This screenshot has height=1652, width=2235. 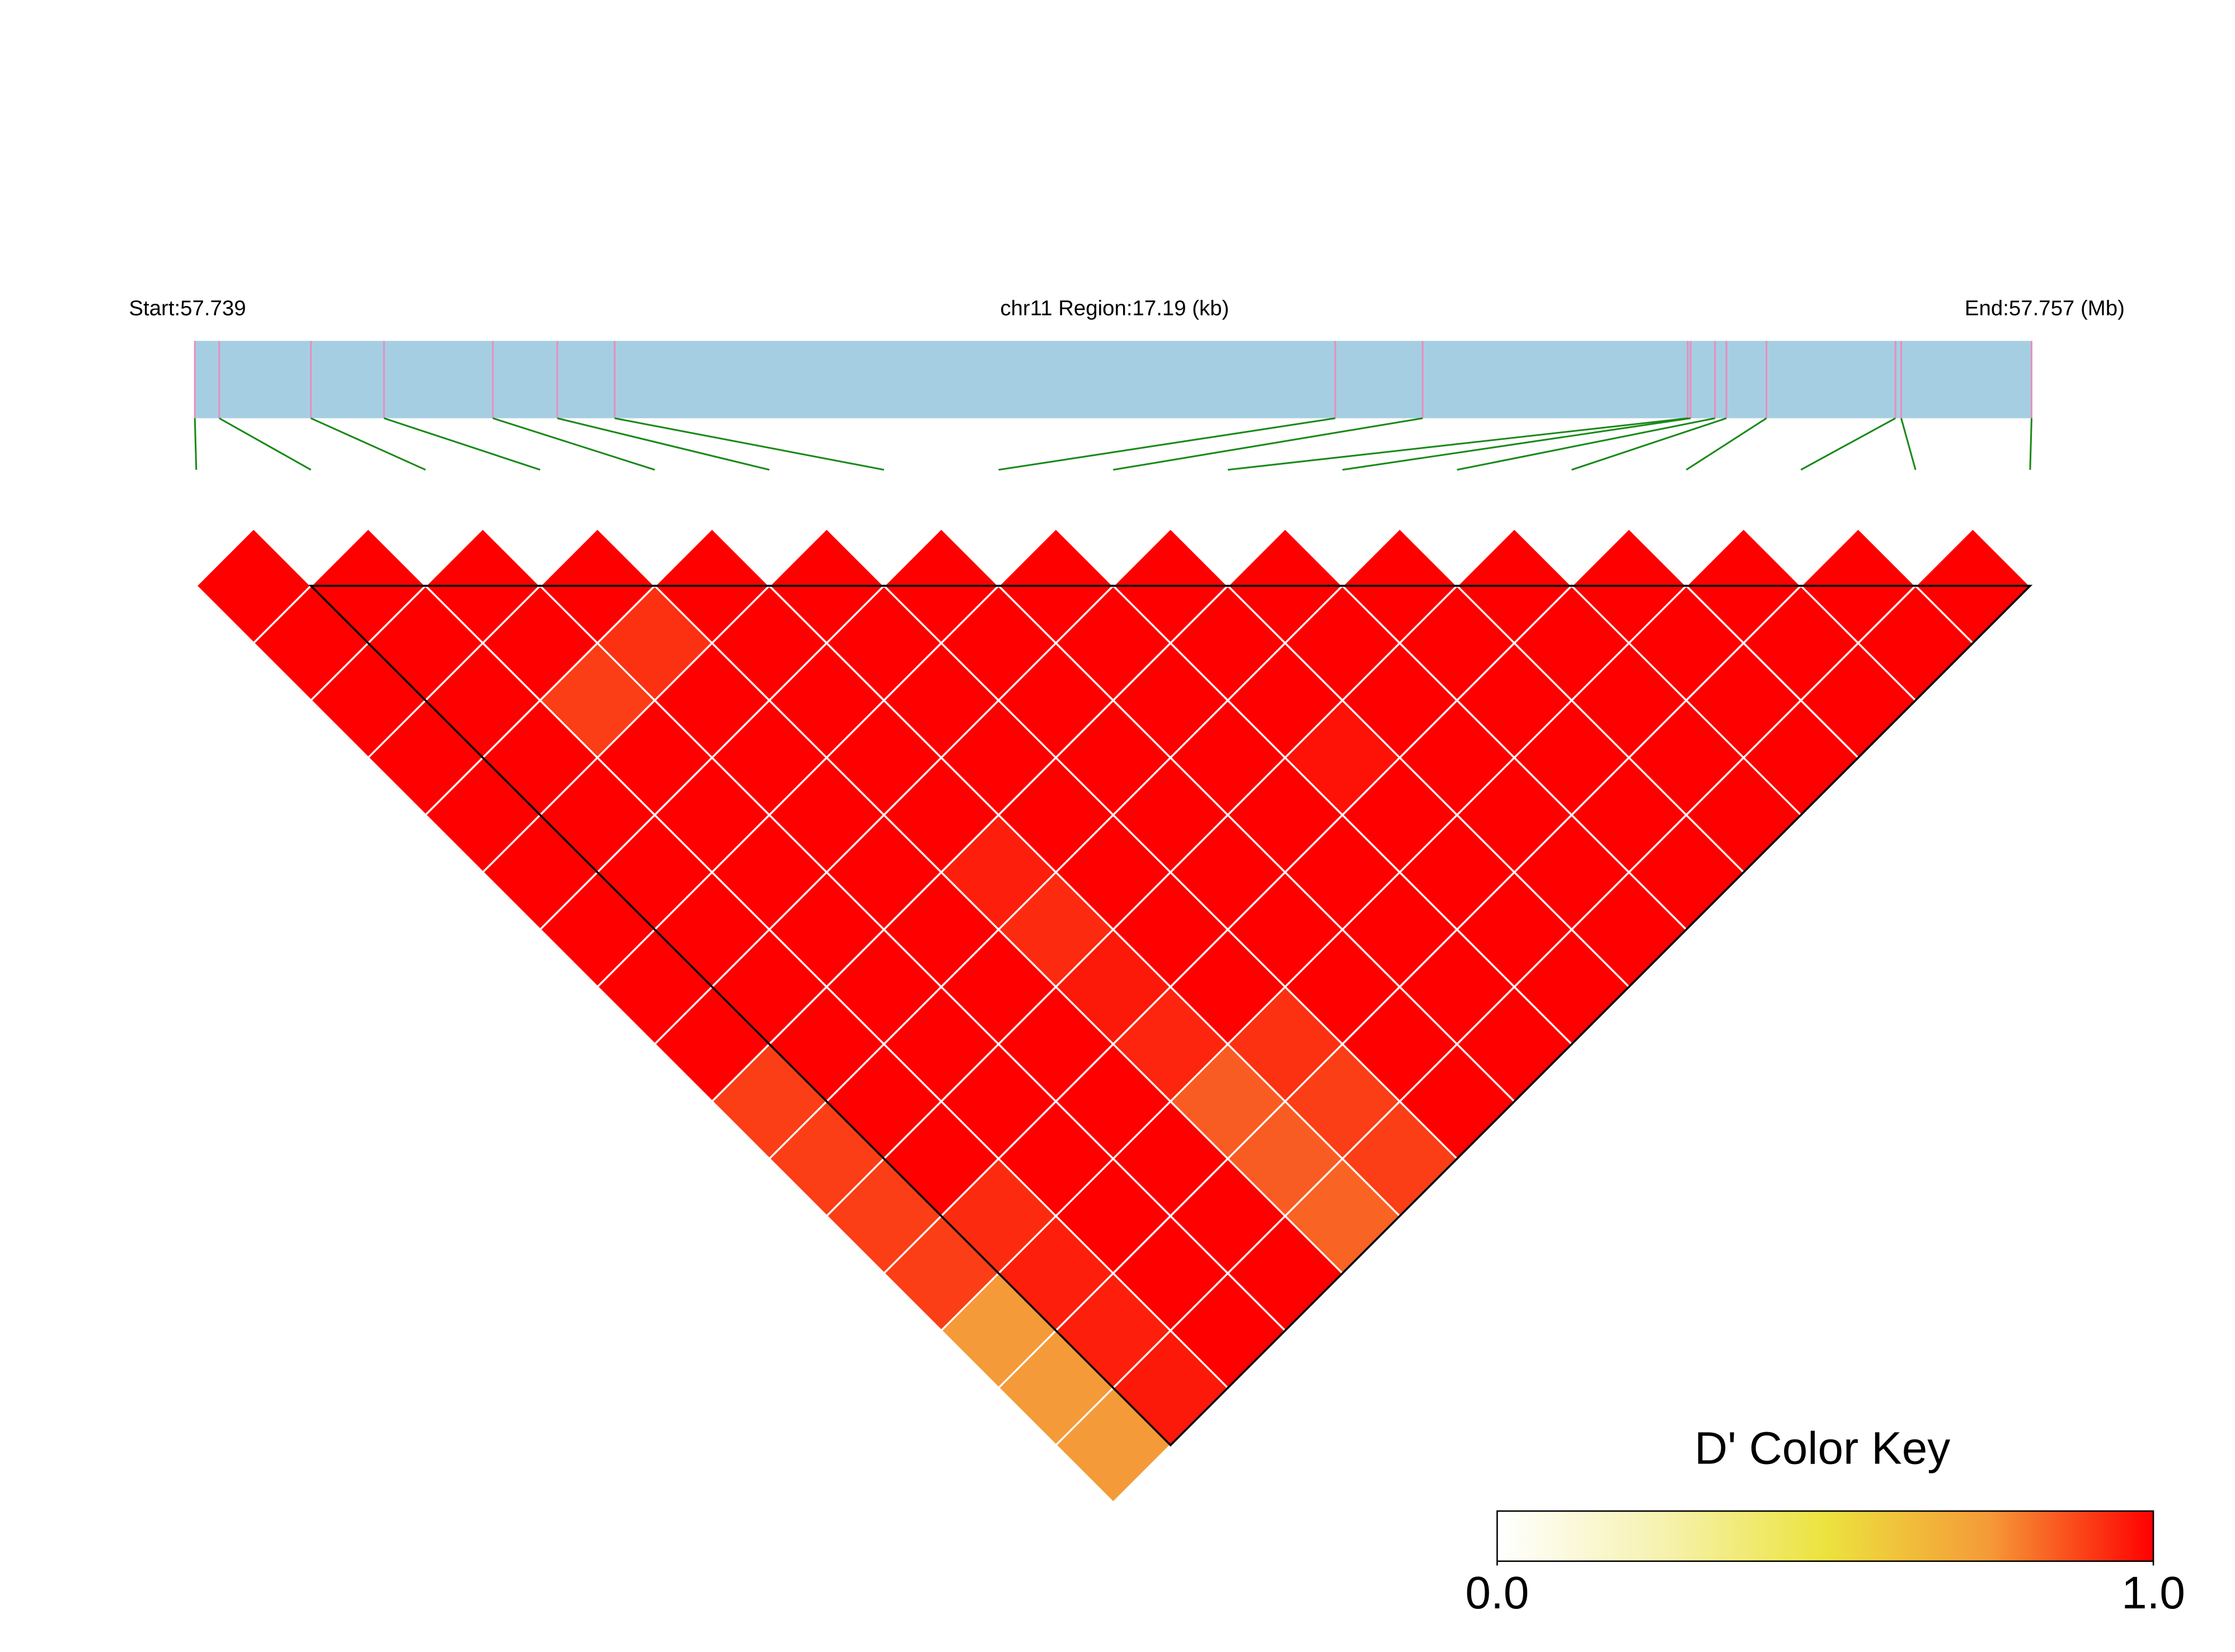 I want to click on start-label: Start:57.739, so click(x=187, y=308).